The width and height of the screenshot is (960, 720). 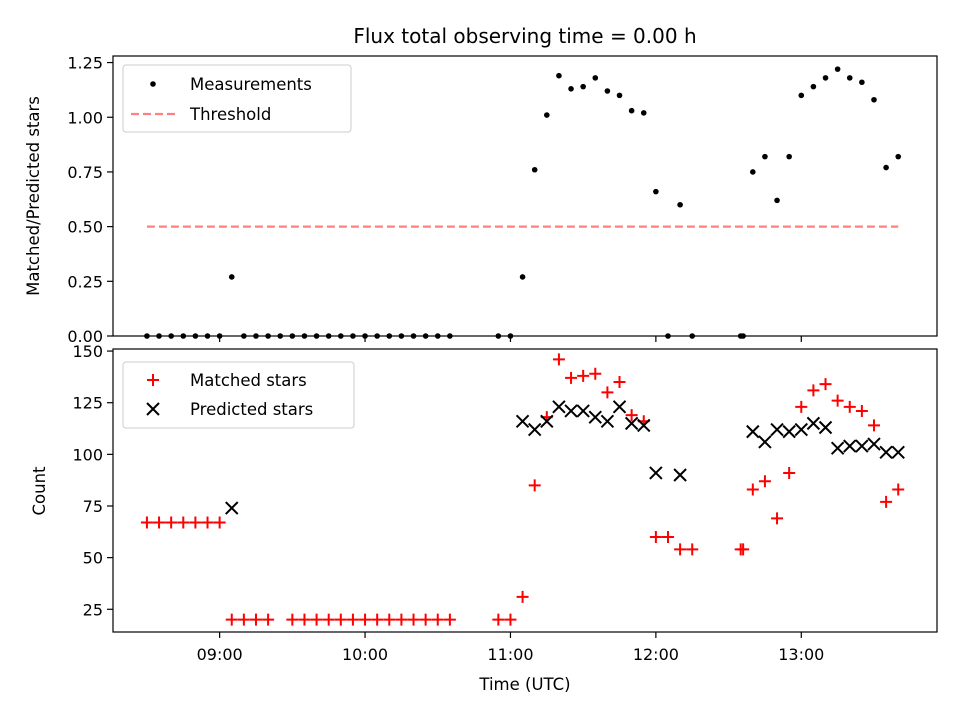 I want to click on top-y-tick-label: 0.25, so click(x=85, y=281).